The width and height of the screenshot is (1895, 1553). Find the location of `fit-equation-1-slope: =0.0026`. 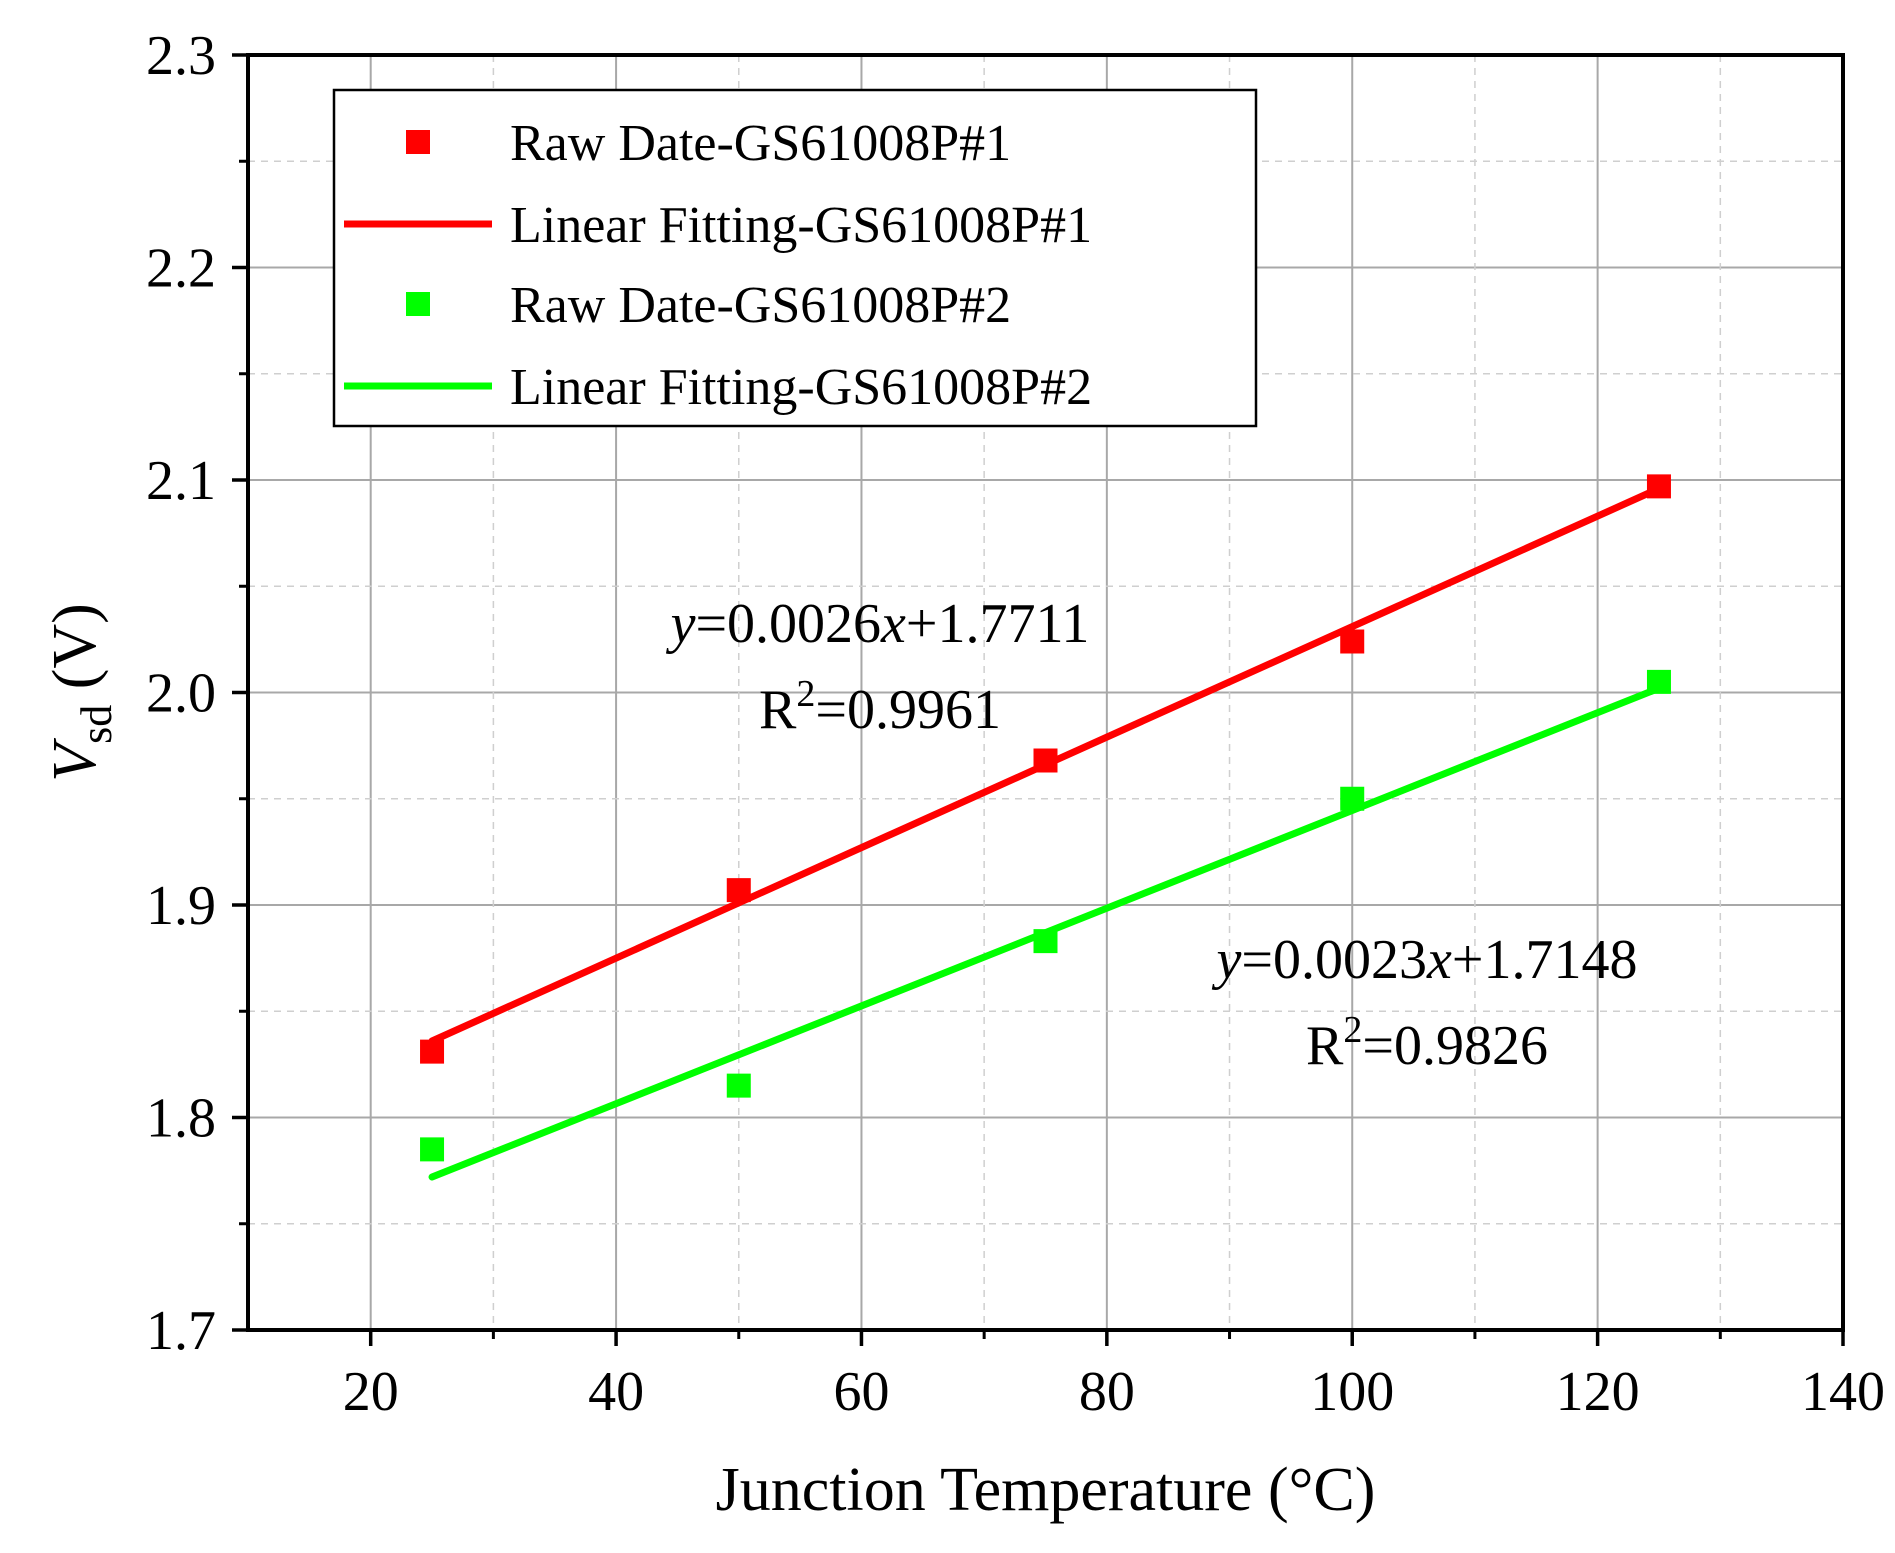

fit-equation-1-slope: =0.0026 is located at coordinates (788, 624).